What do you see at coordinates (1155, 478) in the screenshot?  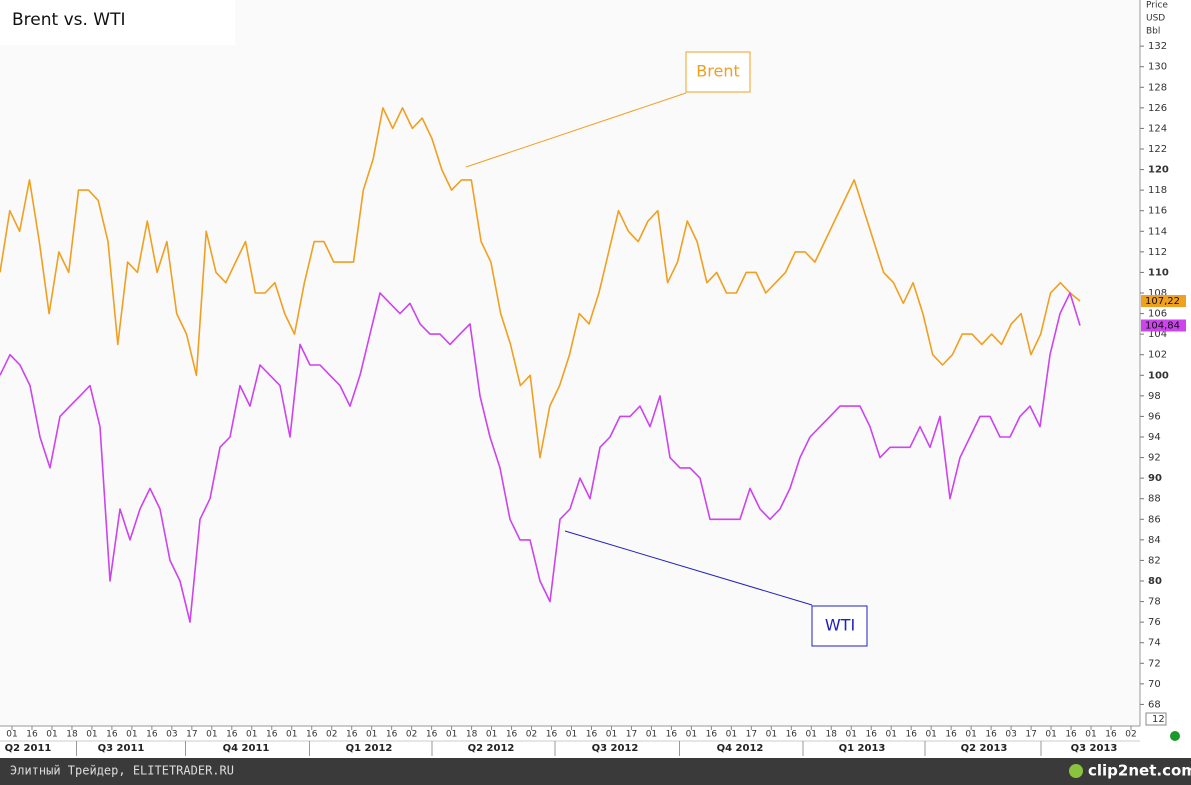 I see `y-tick-label: 90` at bounding box center [1155, 478].